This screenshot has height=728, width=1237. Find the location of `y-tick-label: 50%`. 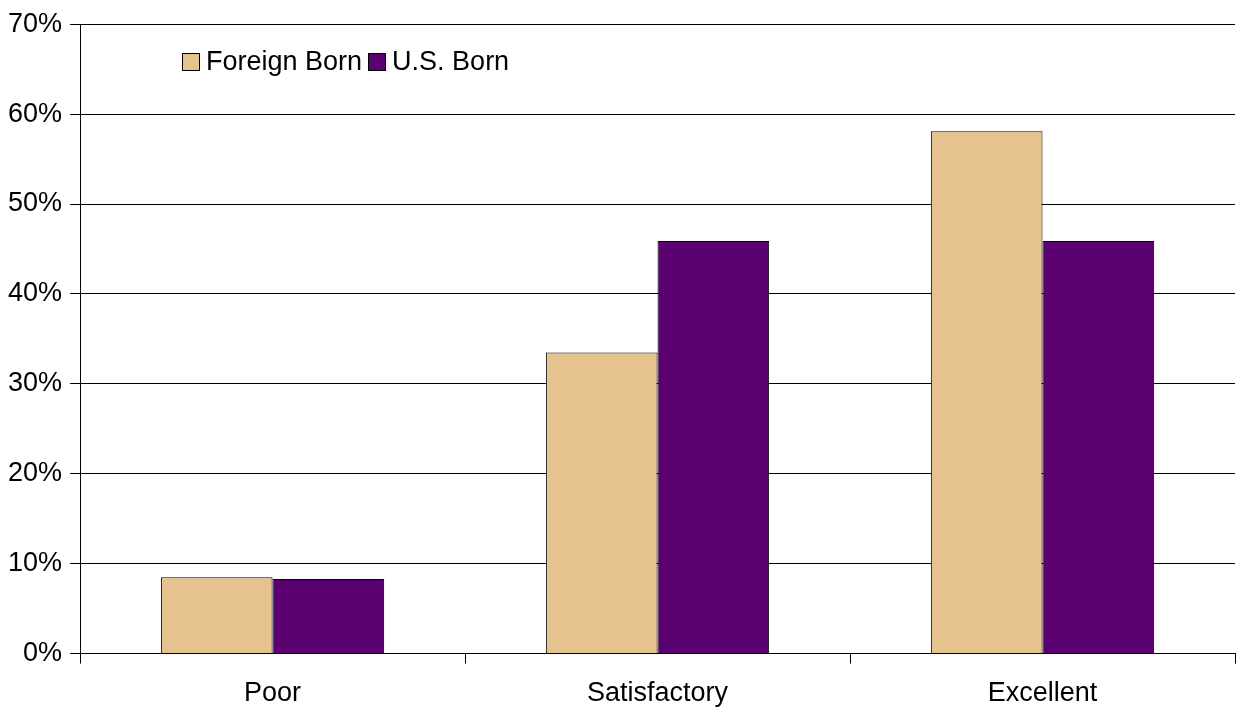

y-tick-label: 50% is located at coordinates (35, 202).